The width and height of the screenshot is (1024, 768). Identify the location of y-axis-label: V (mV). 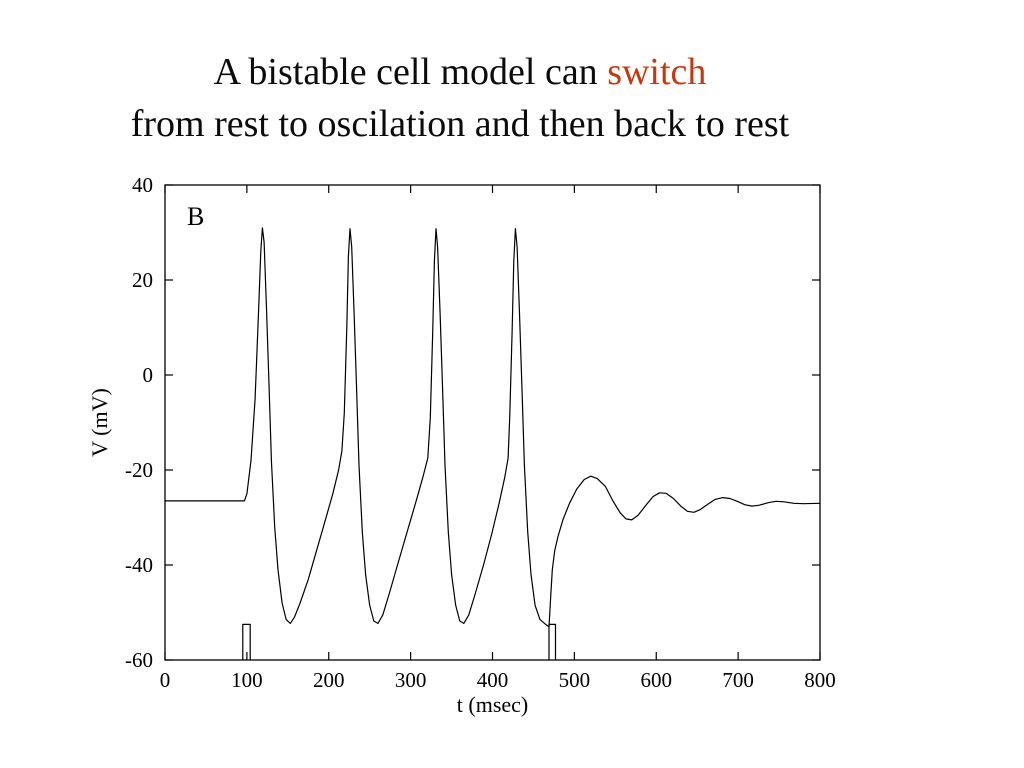
(99, 422).